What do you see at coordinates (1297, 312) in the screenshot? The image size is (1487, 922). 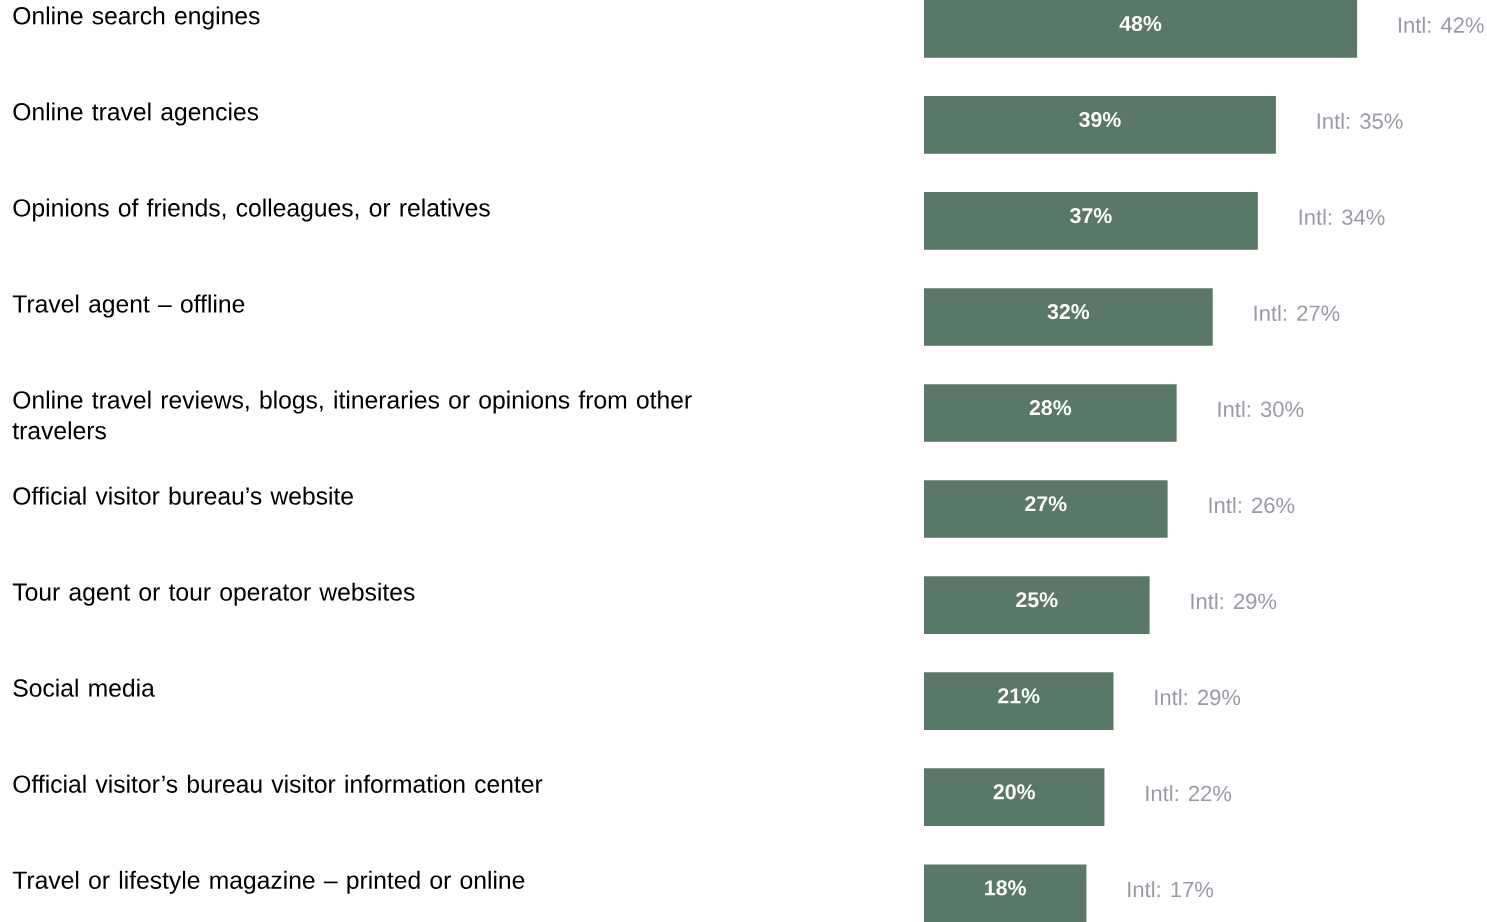 I see `annotation: Intl: 27%` at bounding box center [1297, 312].